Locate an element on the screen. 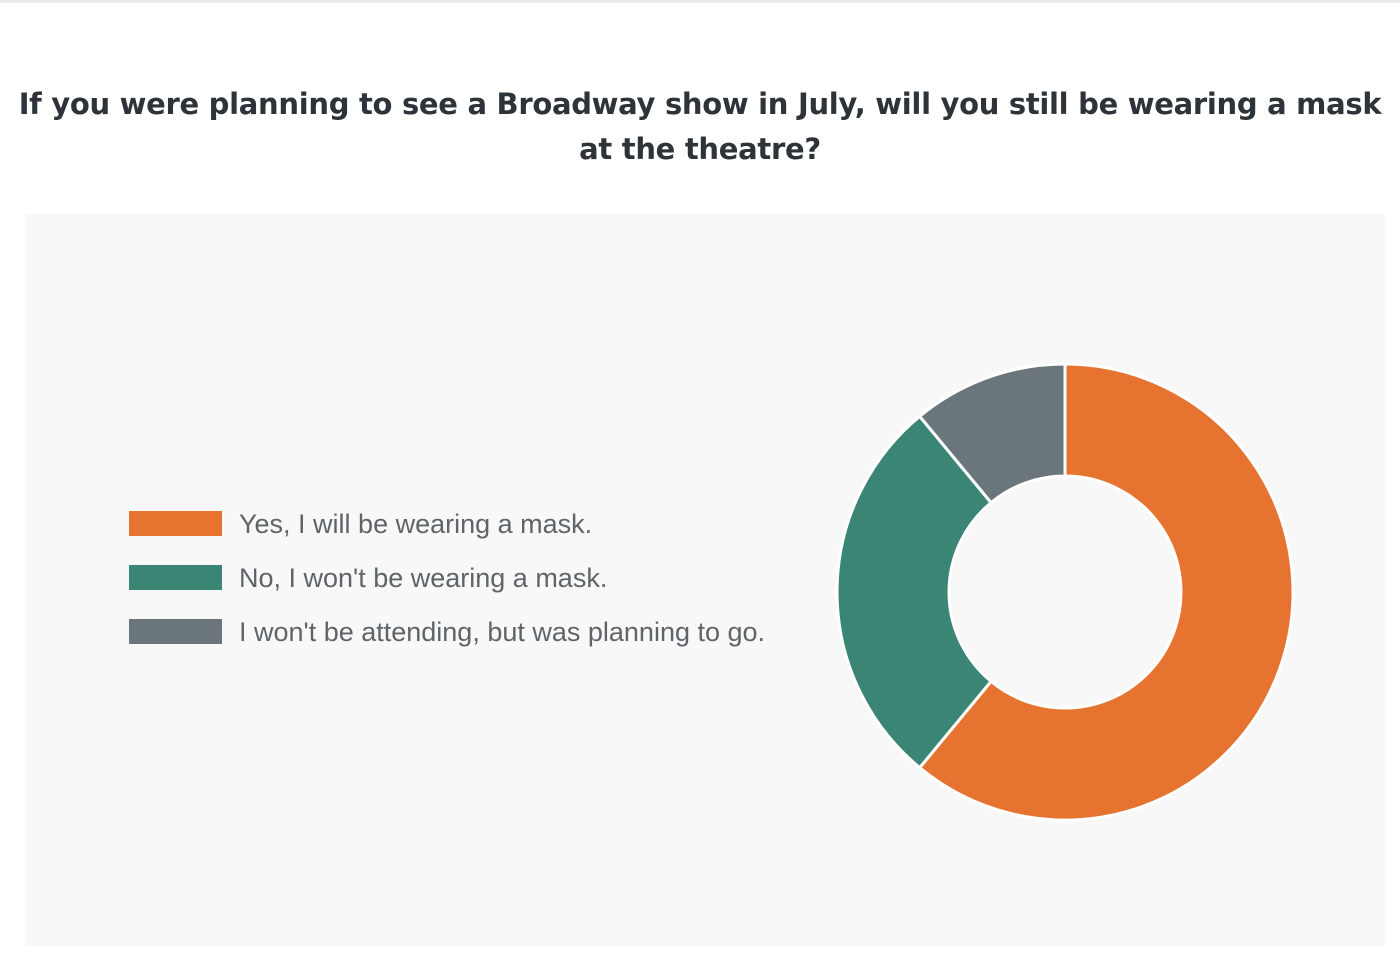 The width and height of the screenshot is (1400, 957). legend-item-no: No, I won't be wearing a mask. is located at coordinates (489, 588).